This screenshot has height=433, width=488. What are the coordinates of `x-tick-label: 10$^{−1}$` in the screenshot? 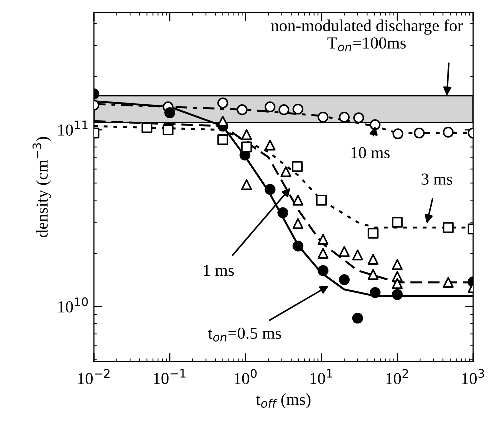 It's located at (170, 376).